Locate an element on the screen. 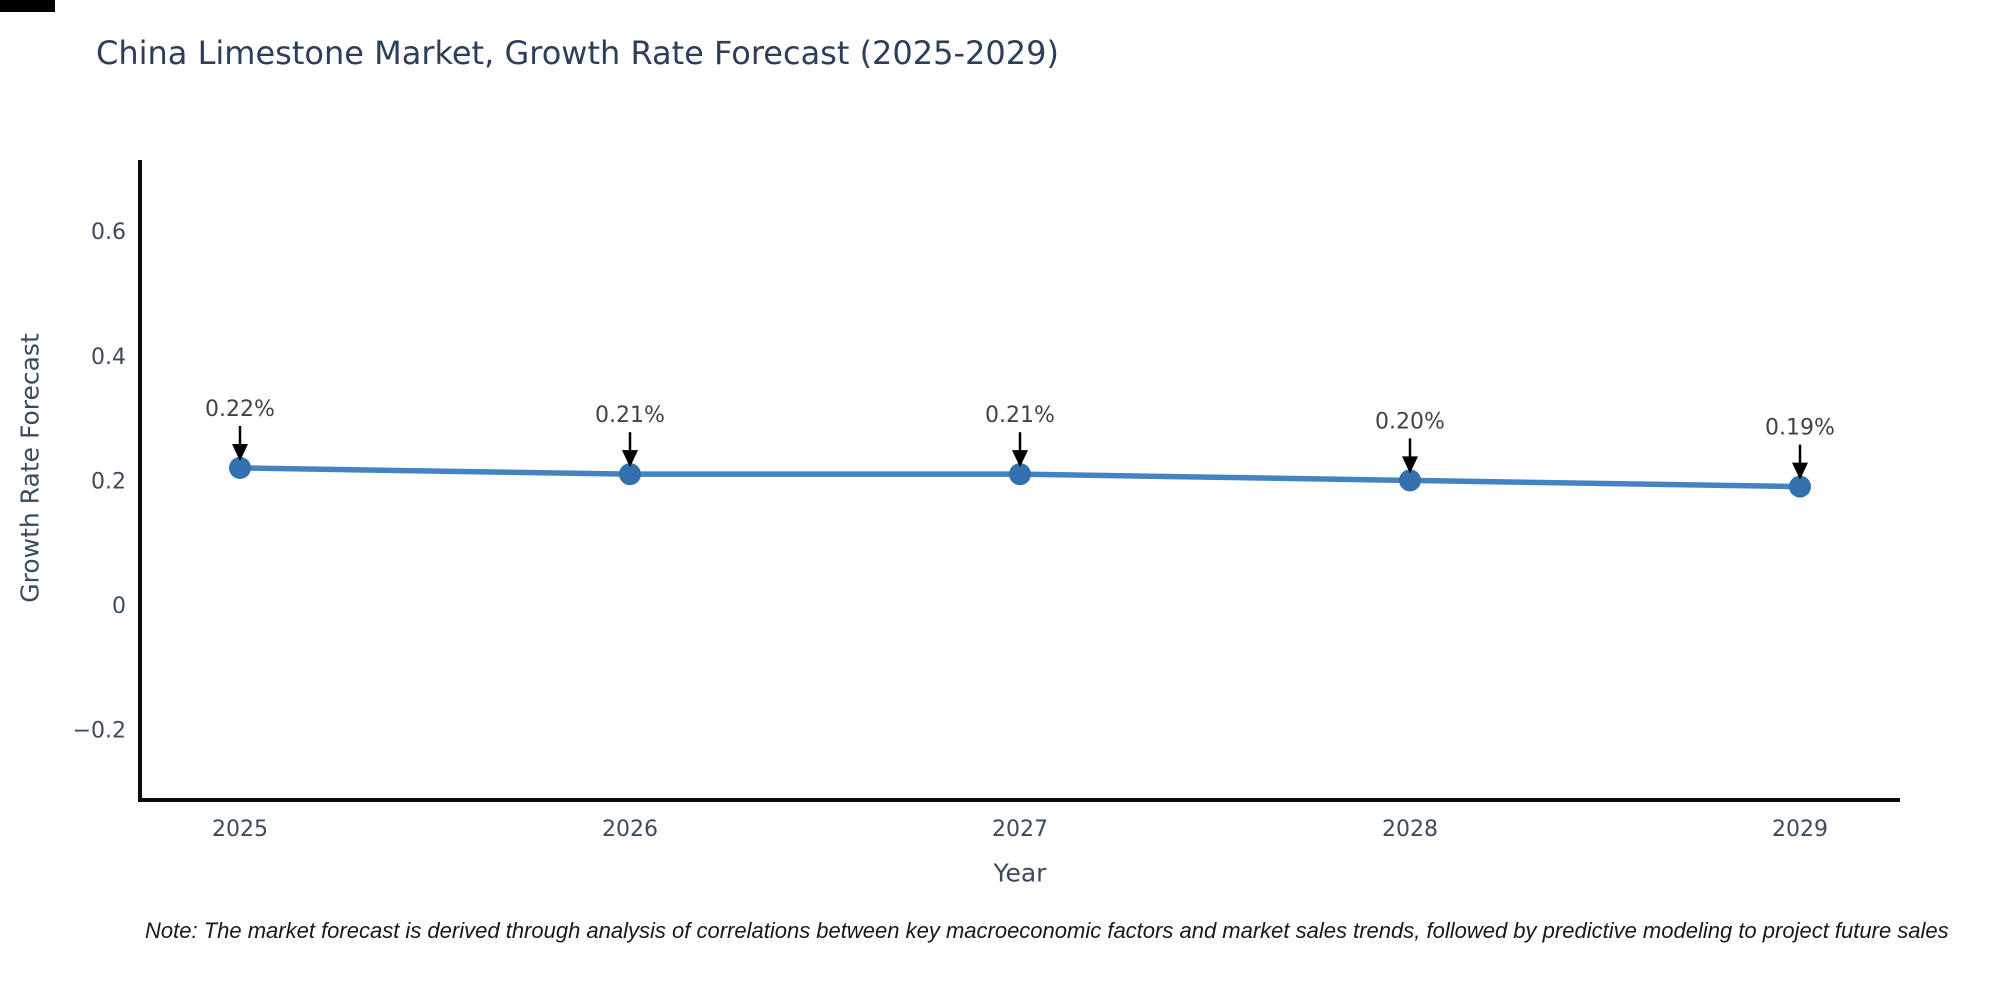 The width and height of the screenshot is (2000, 1000). x-tick-label: 2027 is located at coordinates (1020, 829).